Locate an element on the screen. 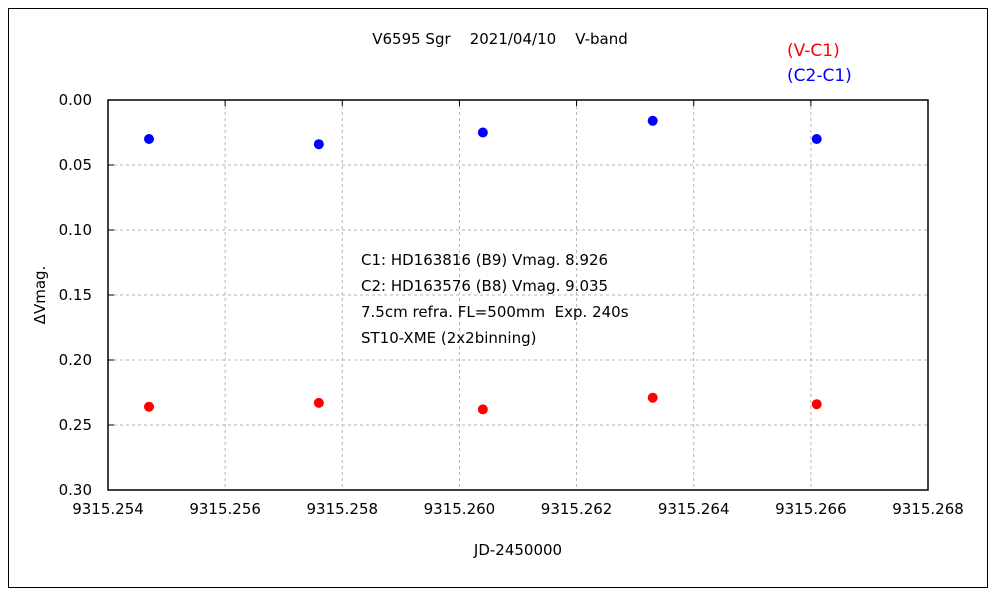  annotation-line: ST10-XME (2x2binning) is located at coordinates (448, 338).